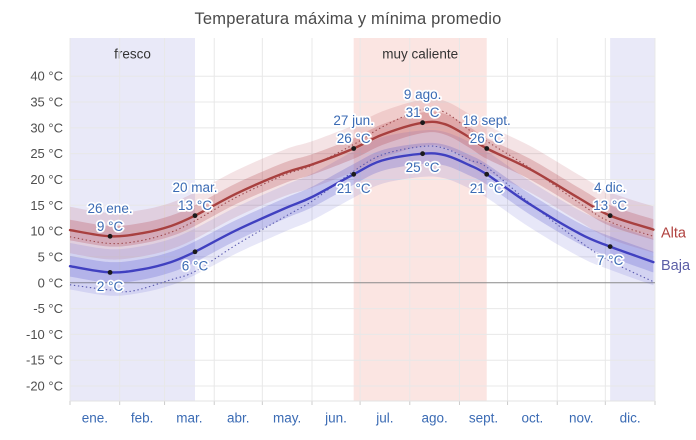 Image resolution: width=696 pixels, height=440 pixels. What do you see at coordinates (44, 360) in the screenshot?
I see `y-tick-label: -15 °C` at bounding box center [44, 360].